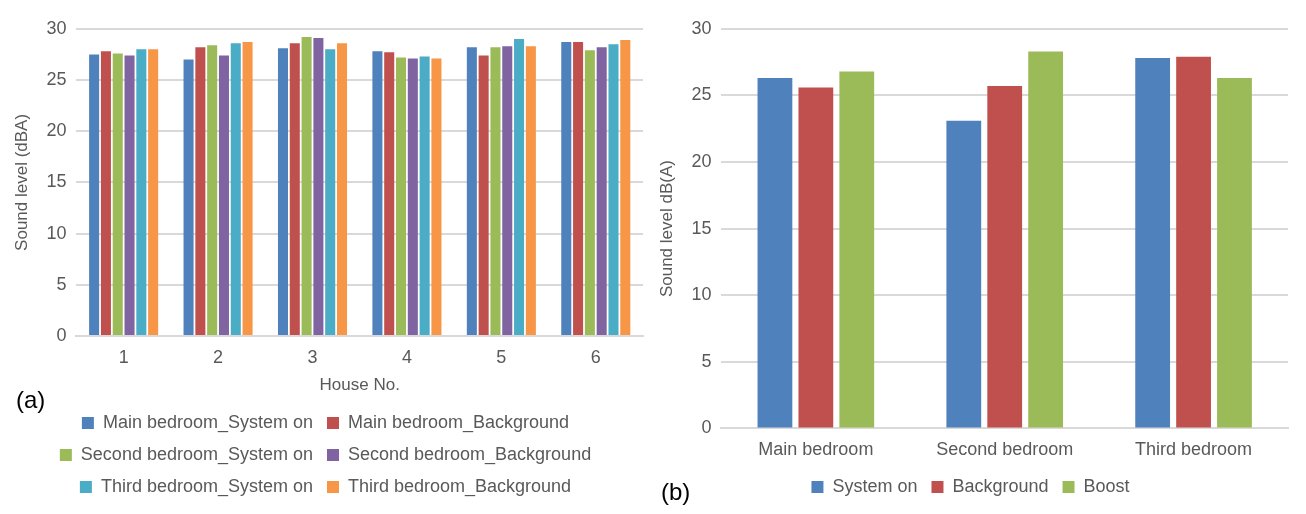 The height and width of the screenshot is (514, 1306). Describe the element at coordinates (469, 454) in the screenshot. I see `legend-label: Second bedroom_Background` at that location.